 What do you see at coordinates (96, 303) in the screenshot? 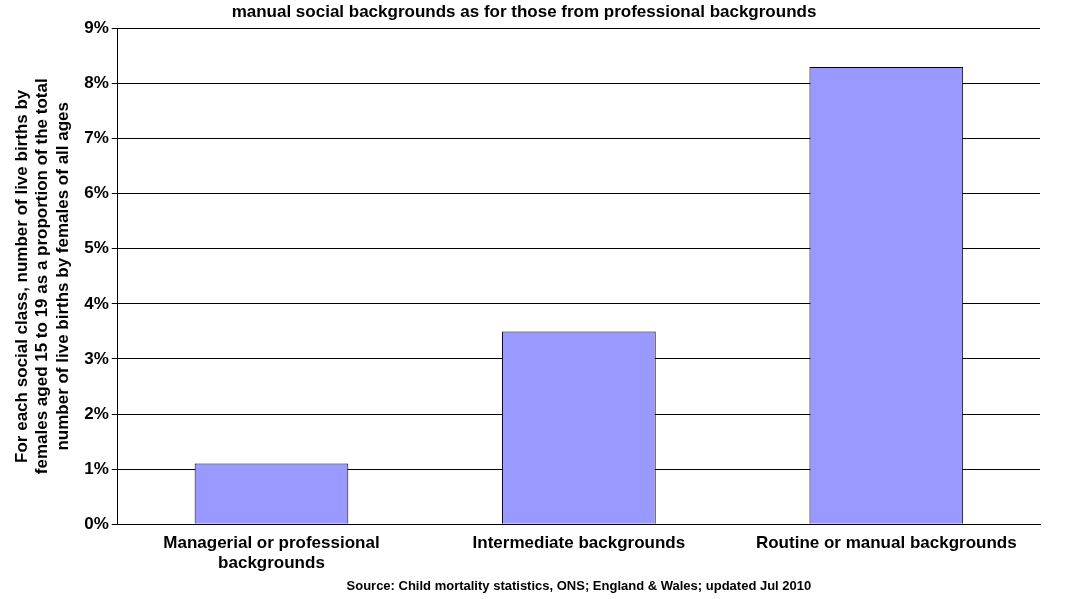
I see `y-tick-label: 4%` at bounding box center [96, 303].